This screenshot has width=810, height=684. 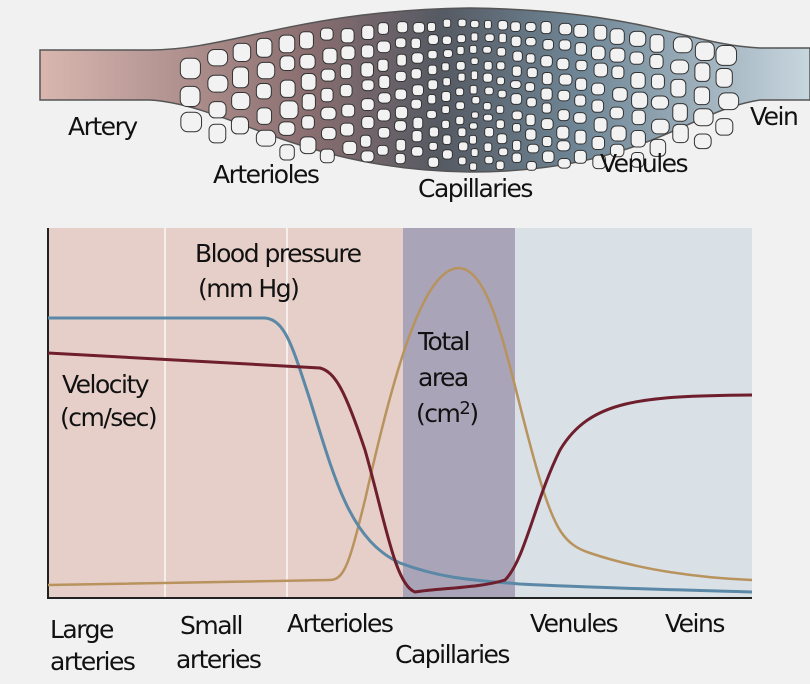 I want to click on x-label-large-arteries: arteries, so click(x=92, y=661).